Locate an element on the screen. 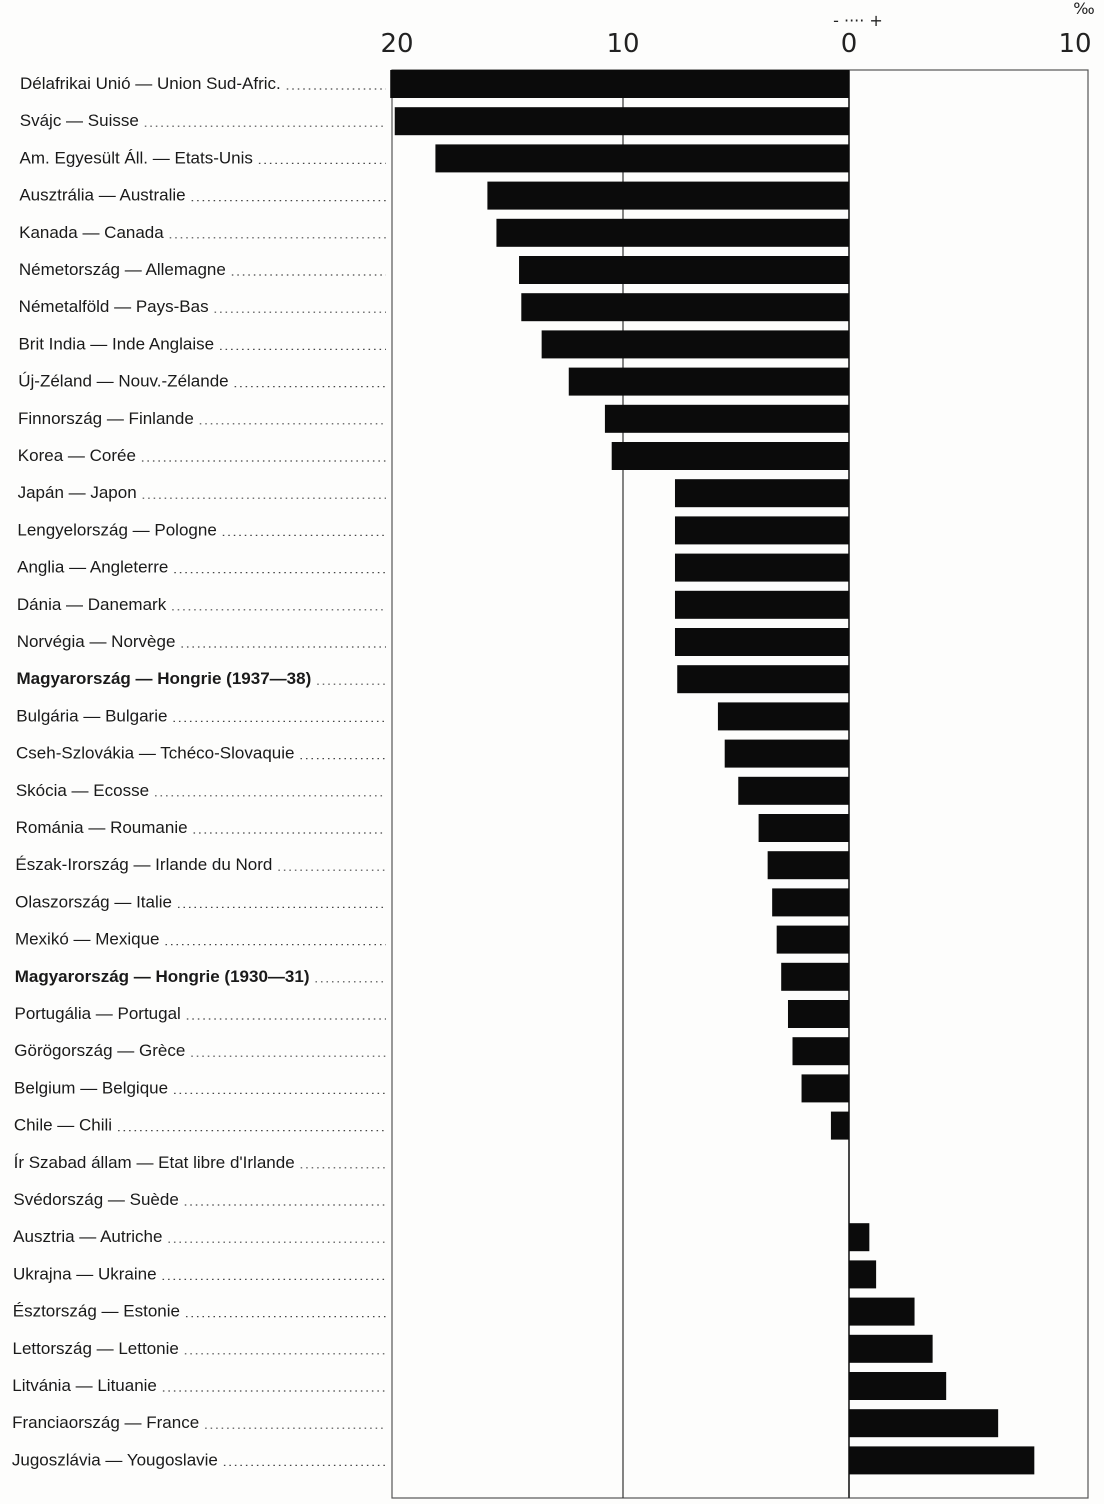 This screenshot has width=1104, height=1504. category-label: Délafrikai Unió — Union Sud-Afric. is located at coordinates (150, 83).